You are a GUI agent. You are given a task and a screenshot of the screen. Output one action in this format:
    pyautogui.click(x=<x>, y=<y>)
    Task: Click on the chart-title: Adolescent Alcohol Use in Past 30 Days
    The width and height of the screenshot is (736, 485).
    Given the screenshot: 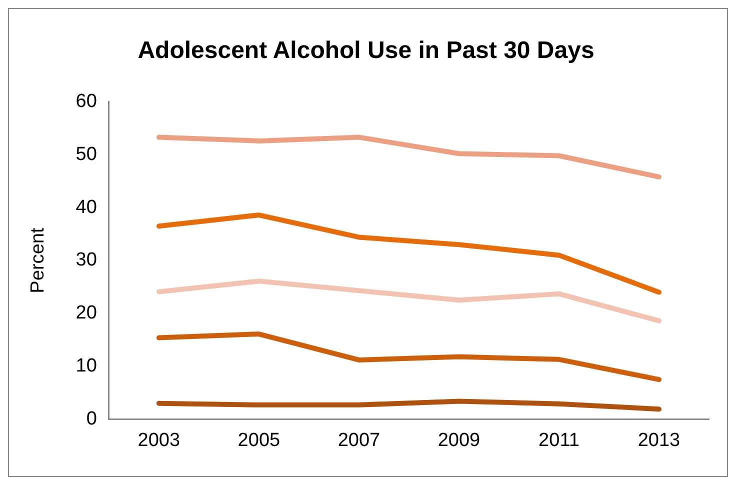 What is the action you would take?
    pyautogui.click(x=366, y=50)
    